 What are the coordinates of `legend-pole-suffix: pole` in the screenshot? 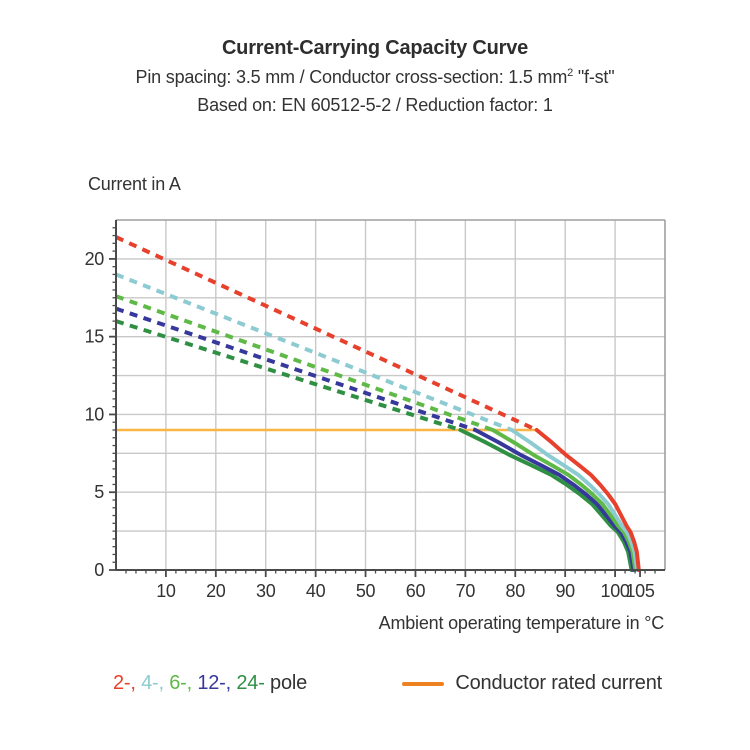 It's located at (286, 683).